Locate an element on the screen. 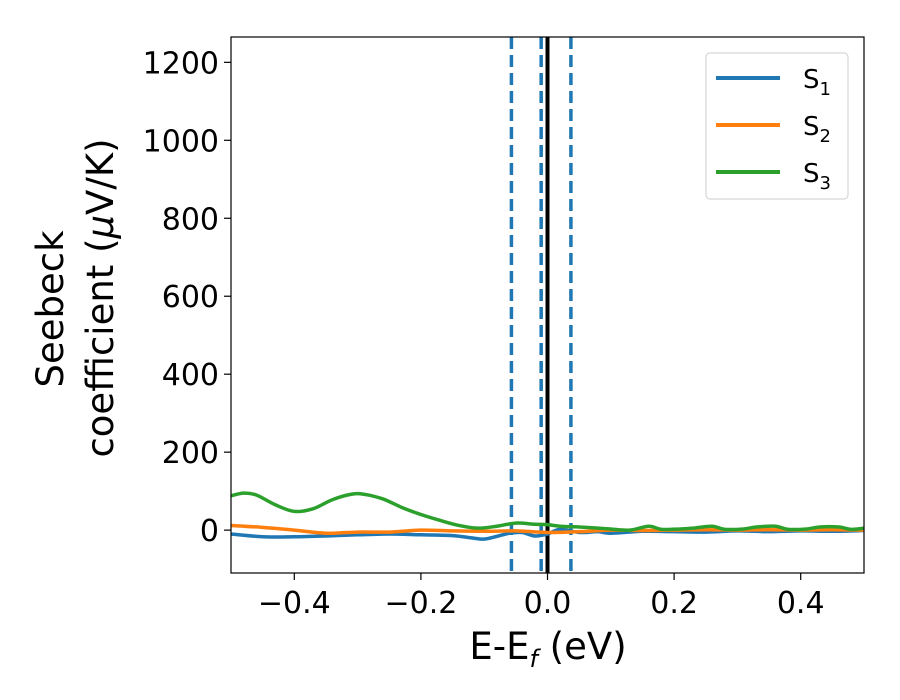 The width and height of the screenshot is (900, 700). x-tick-label: 0.2 is located at coordinates (674, 603).